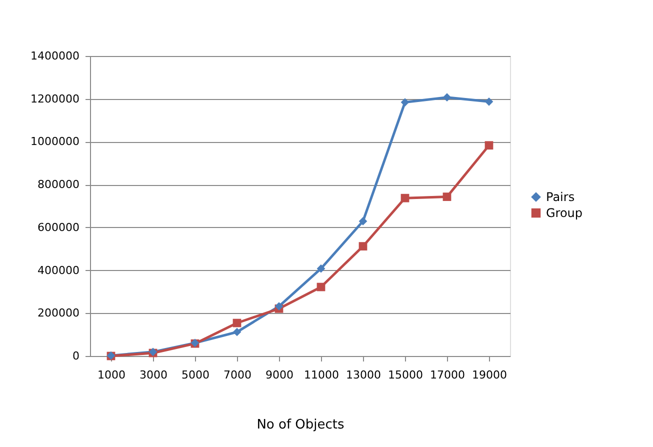 The image size is (653, 447). Describe the element at coordinates (321, 375) in the screenshot. I see `x-tick-label: 11000` at that location.